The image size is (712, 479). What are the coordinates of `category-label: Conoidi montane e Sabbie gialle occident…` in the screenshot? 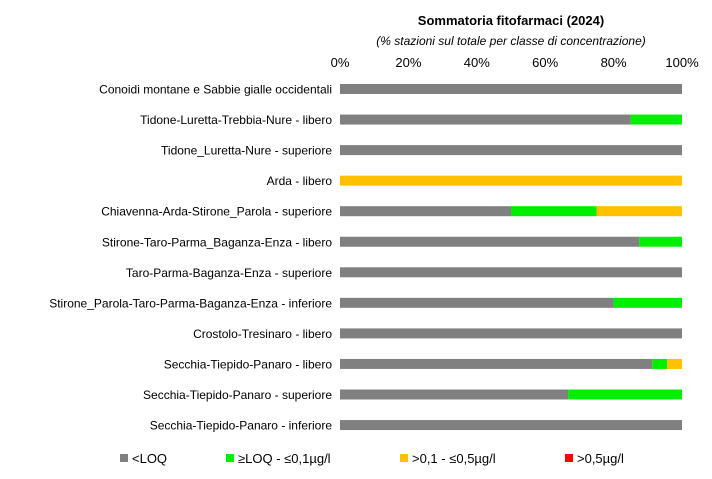 It's located at (215, 90).